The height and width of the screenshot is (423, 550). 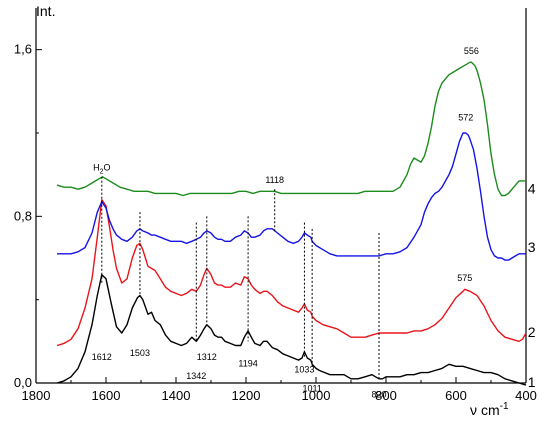 What do you see at coordinates (311, 388) in the screenshot?
I see `peak-label: 1011` at bounding box center [311, 388].